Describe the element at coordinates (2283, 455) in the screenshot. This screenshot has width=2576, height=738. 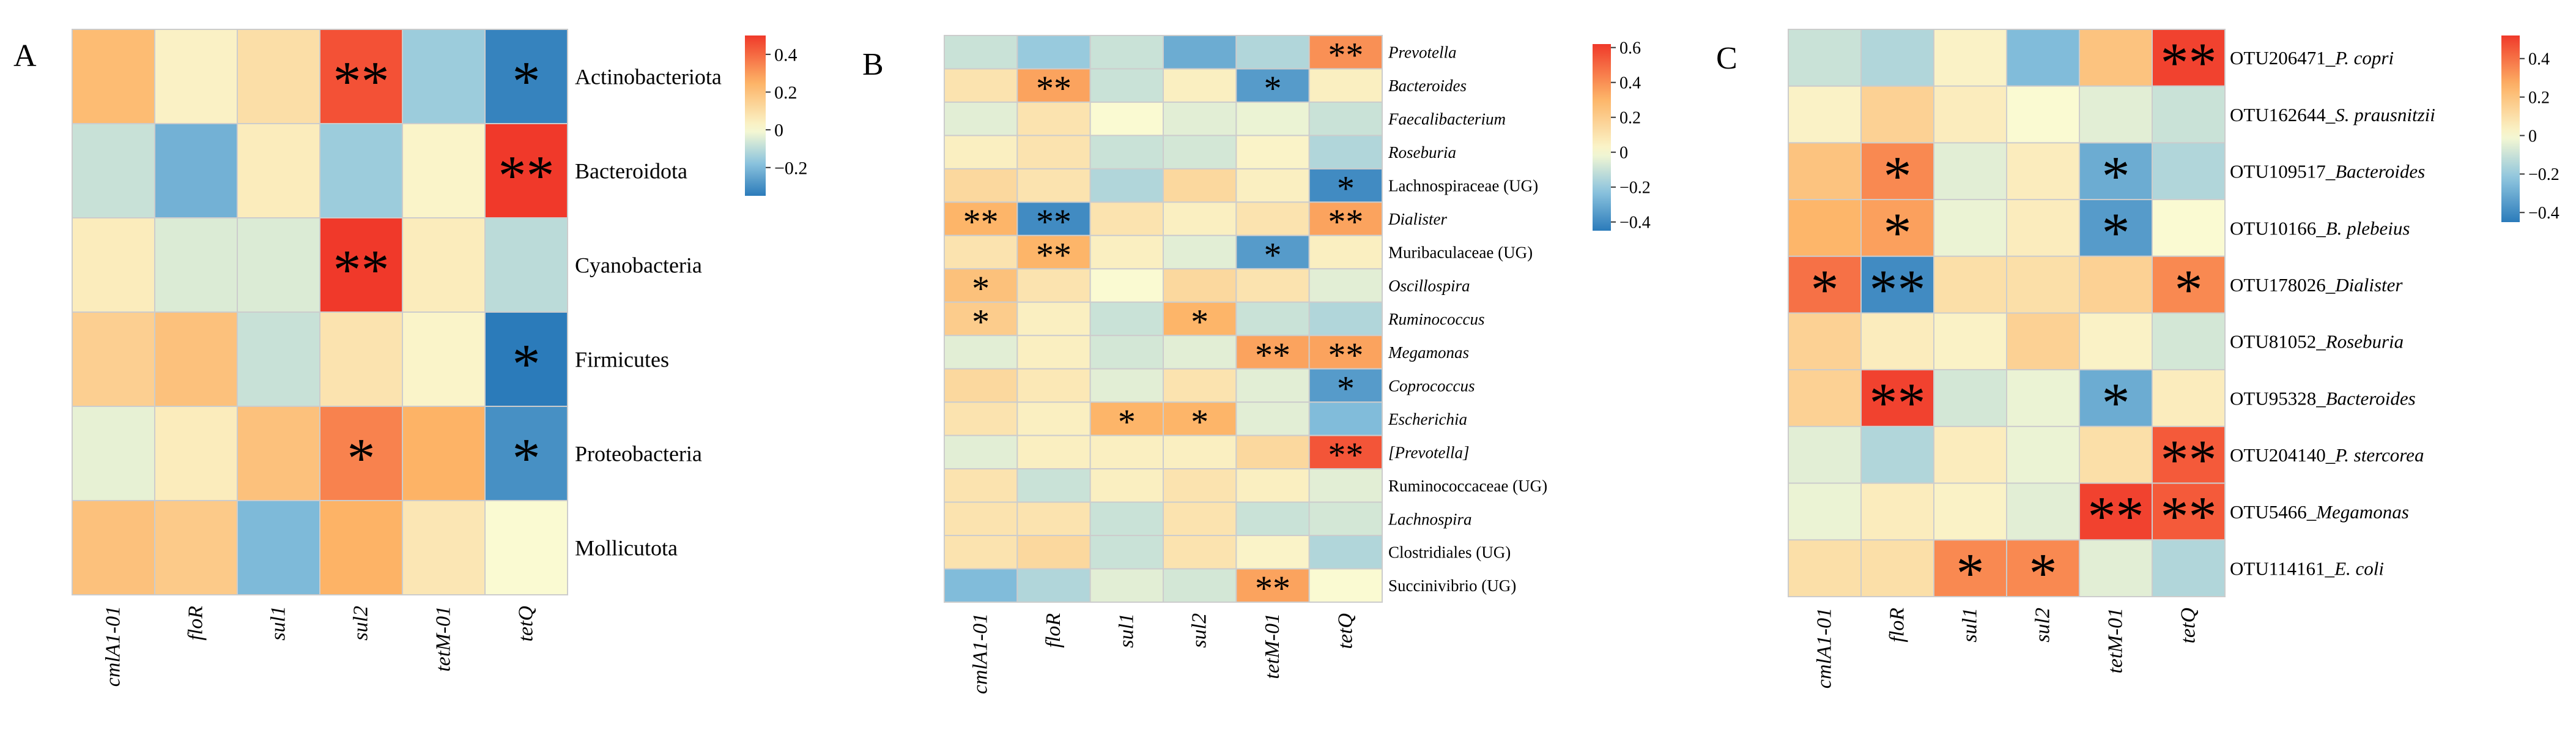
I see `row-label-otu: OTU204140_` at that location.